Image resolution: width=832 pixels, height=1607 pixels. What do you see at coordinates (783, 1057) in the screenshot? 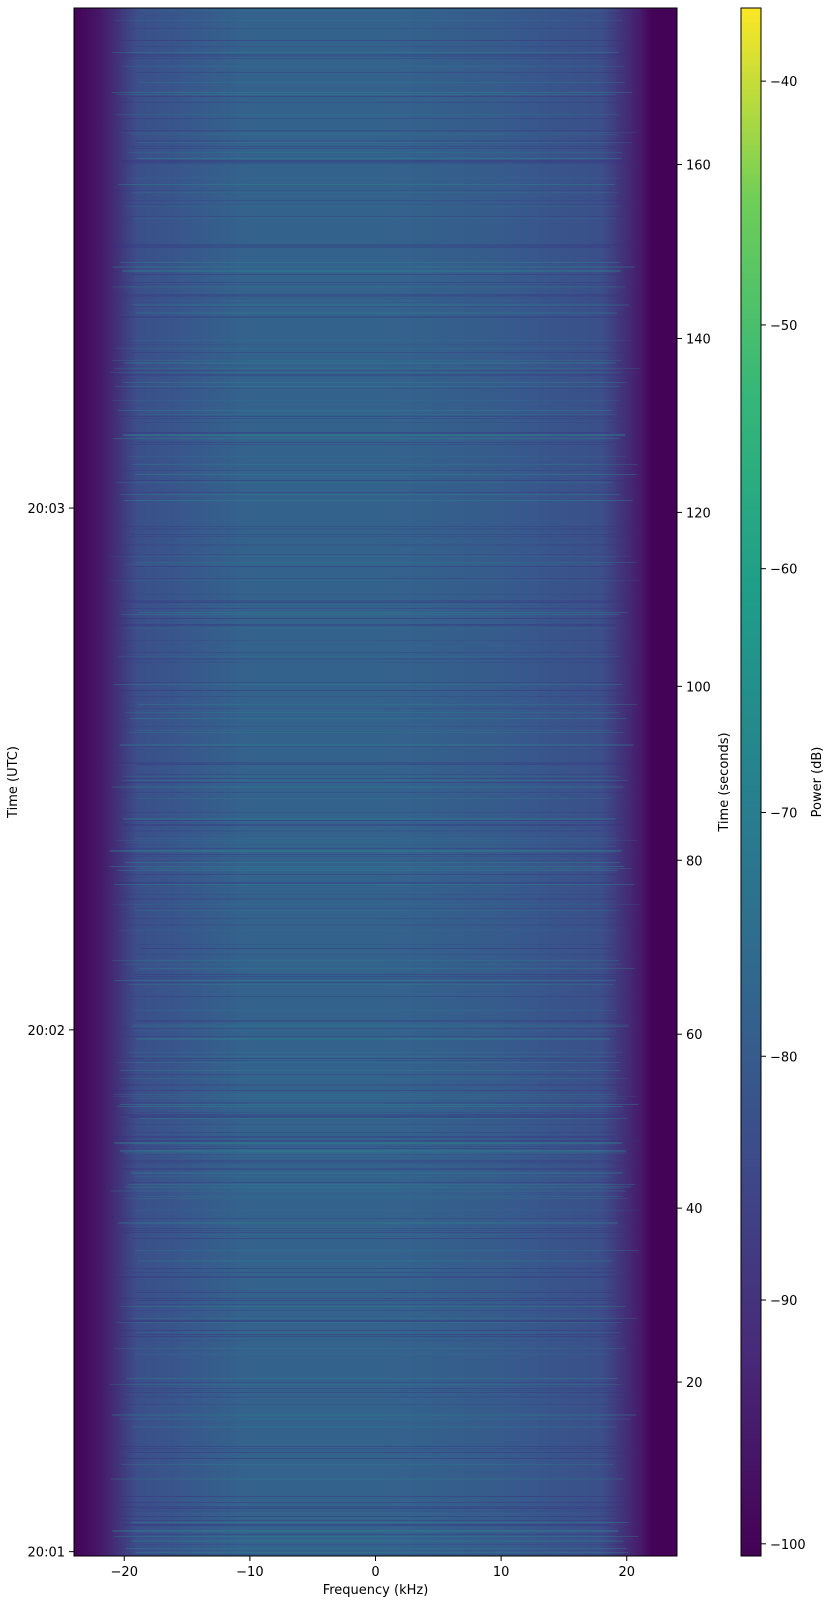
I see `colorbar-tick-label: −80` at bounding box center [783, 1057].